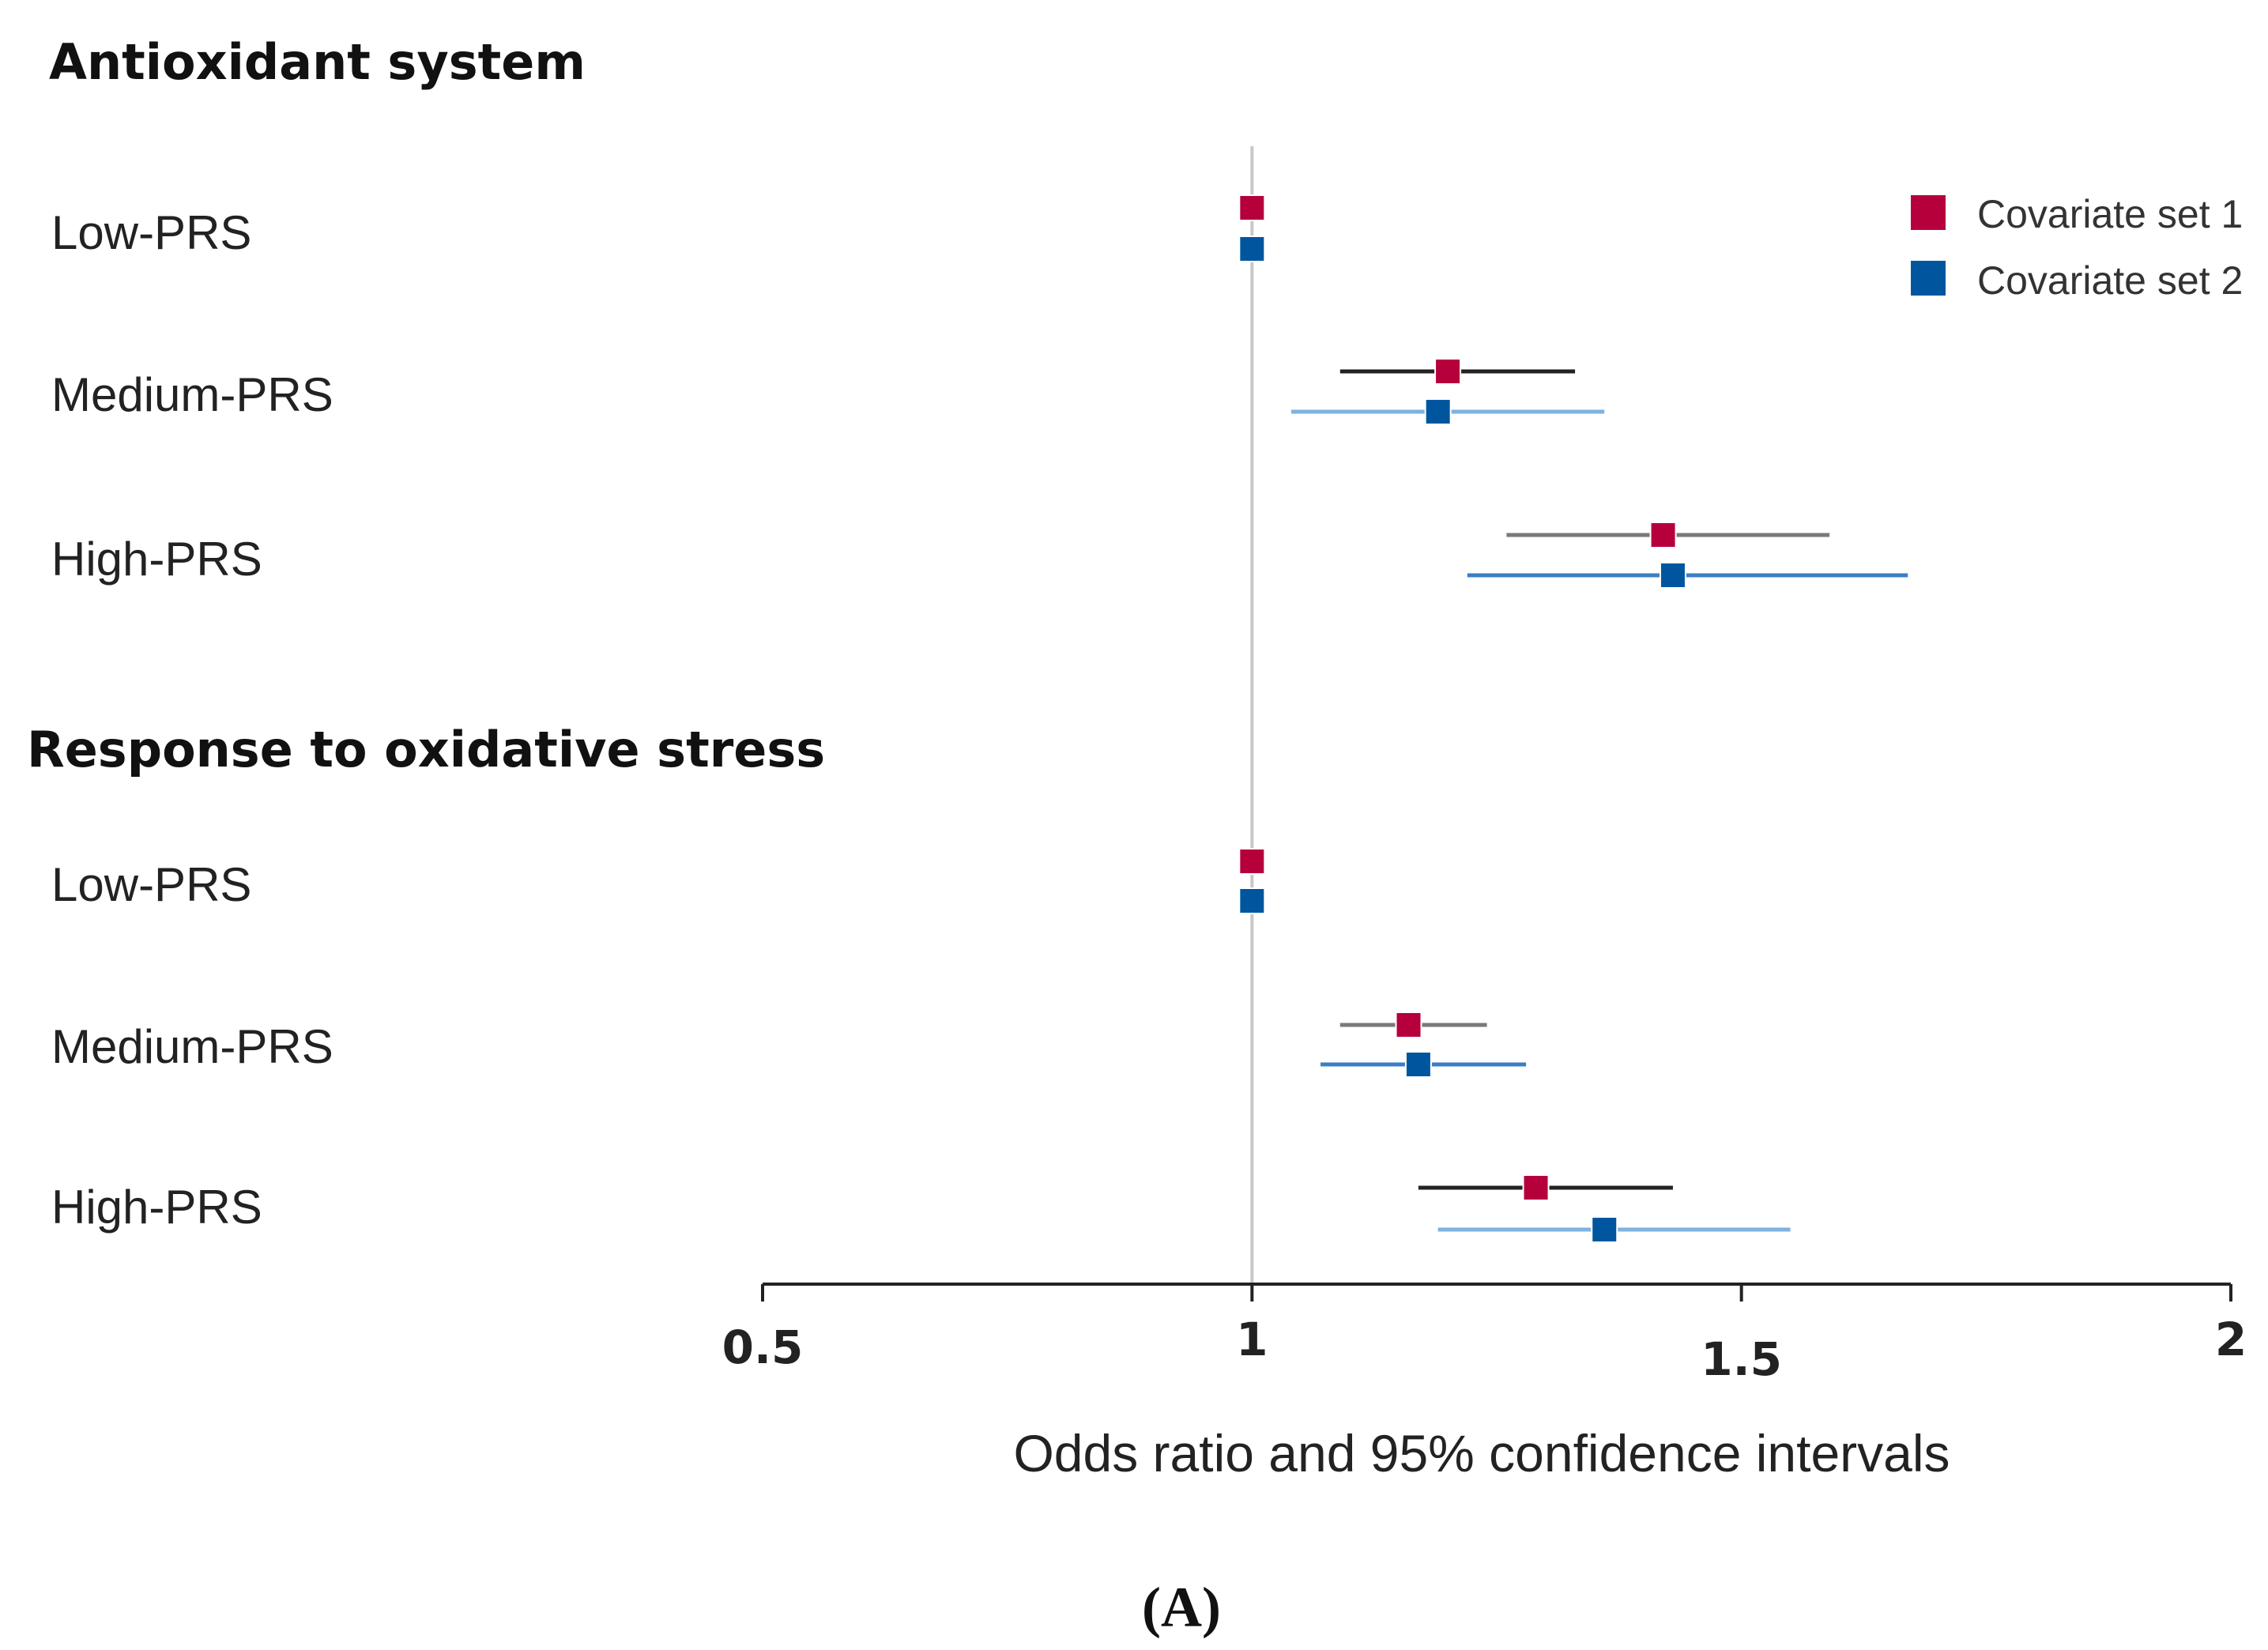 The width and height of the screenshot is (2268, 1650). Describe the element at coordinates (151, 884) in the screenshot. I see `row-label-oxidative-low-prs: Low-PRS` at that location.